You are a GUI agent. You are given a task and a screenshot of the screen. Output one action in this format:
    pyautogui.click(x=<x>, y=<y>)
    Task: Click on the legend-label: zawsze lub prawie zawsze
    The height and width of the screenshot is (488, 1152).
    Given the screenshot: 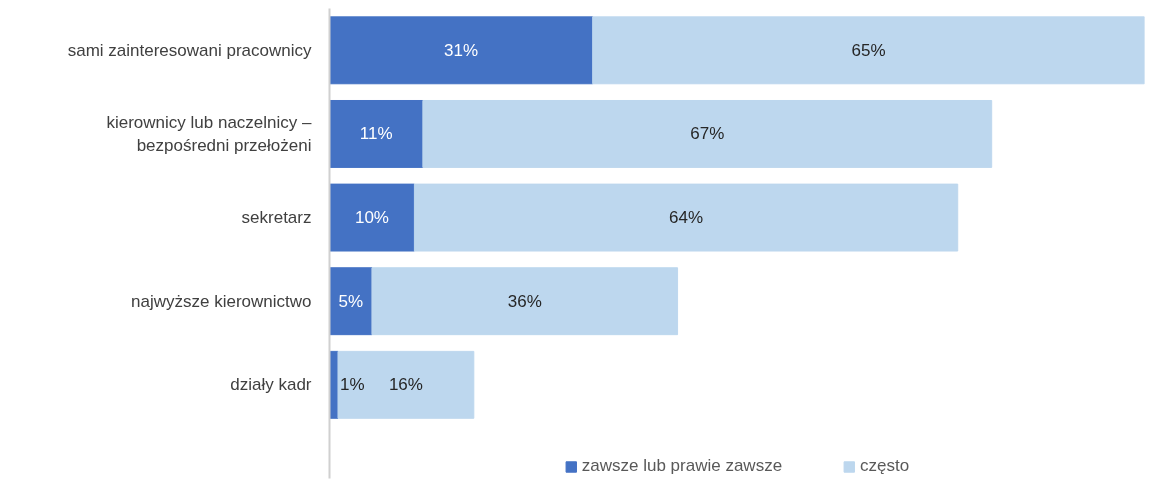 What is the action you would take?
    pyautogui.click(x=682, y=466)
    